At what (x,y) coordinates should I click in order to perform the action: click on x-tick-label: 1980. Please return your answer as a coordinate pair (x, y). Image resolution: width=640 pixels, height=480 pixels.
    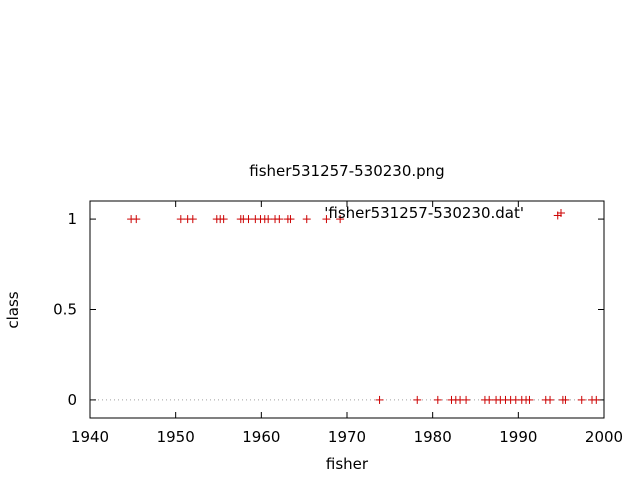
    Looking at the image, I should click on (433, 437).